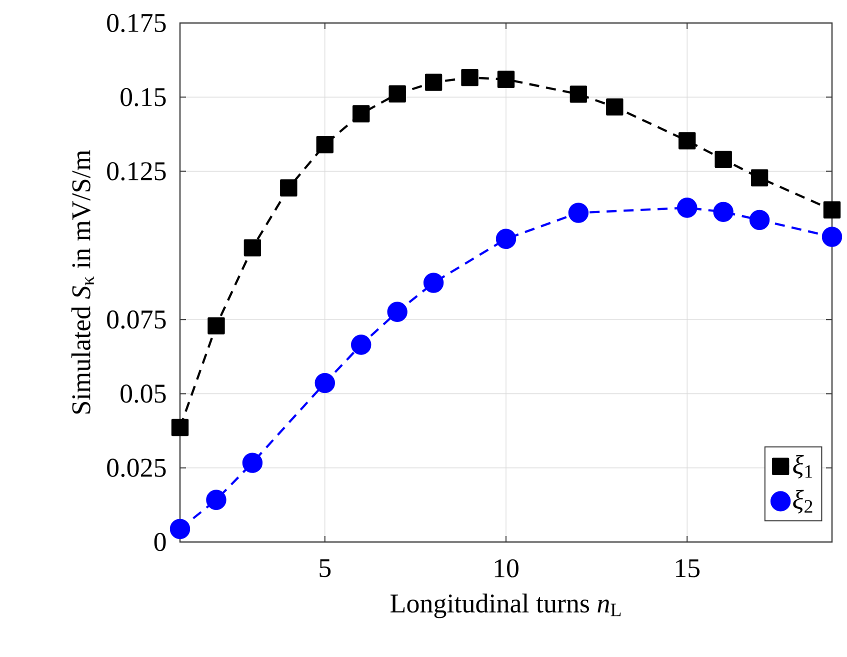 The image size is (847, 657). Describe the element at coordinates (506, 568) in the screenshot. I see `x-tick-label: 10` at that location.